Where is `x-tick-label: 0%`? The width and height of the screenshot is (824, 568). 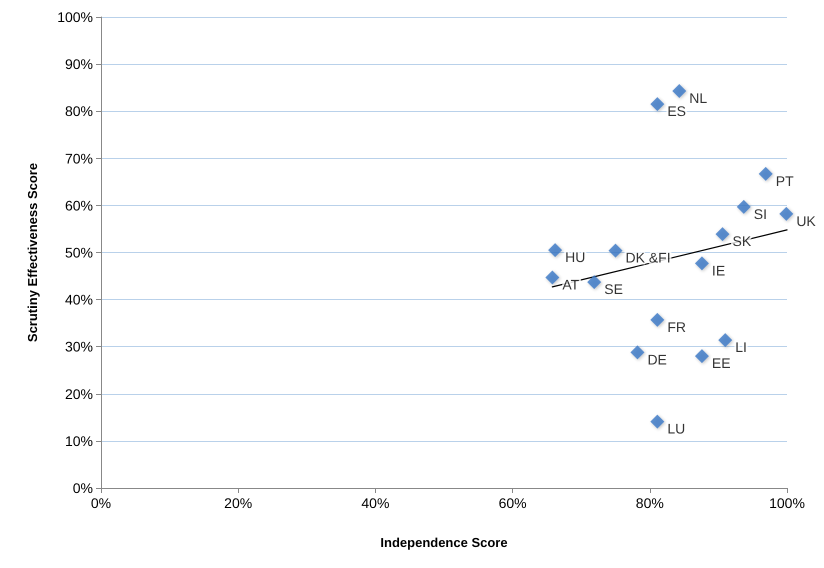
x-tick-label: 0% is located at coordinates (101, 503).